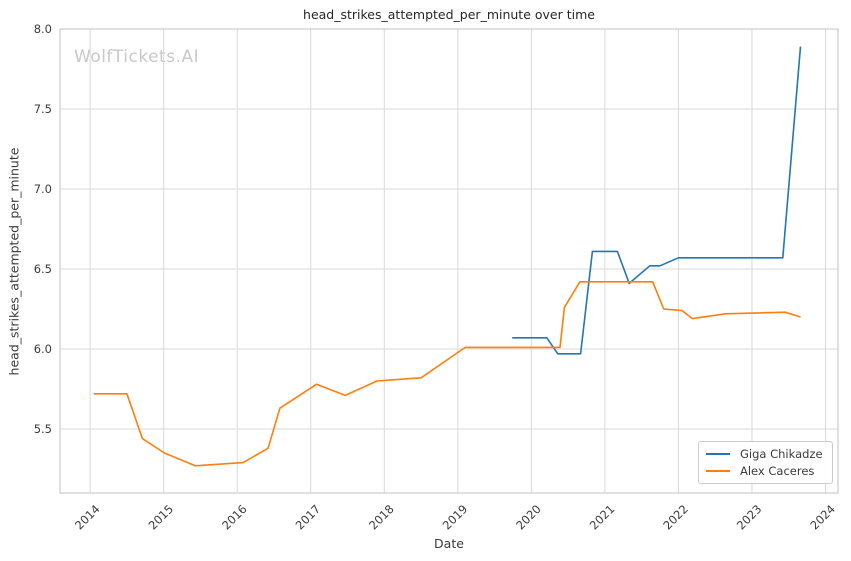 The height and width of the screenshot is (561, 851). Describe the element at coordinates (87, 517) in the screenshot. I see `x-tick-label: 2014` at that location.